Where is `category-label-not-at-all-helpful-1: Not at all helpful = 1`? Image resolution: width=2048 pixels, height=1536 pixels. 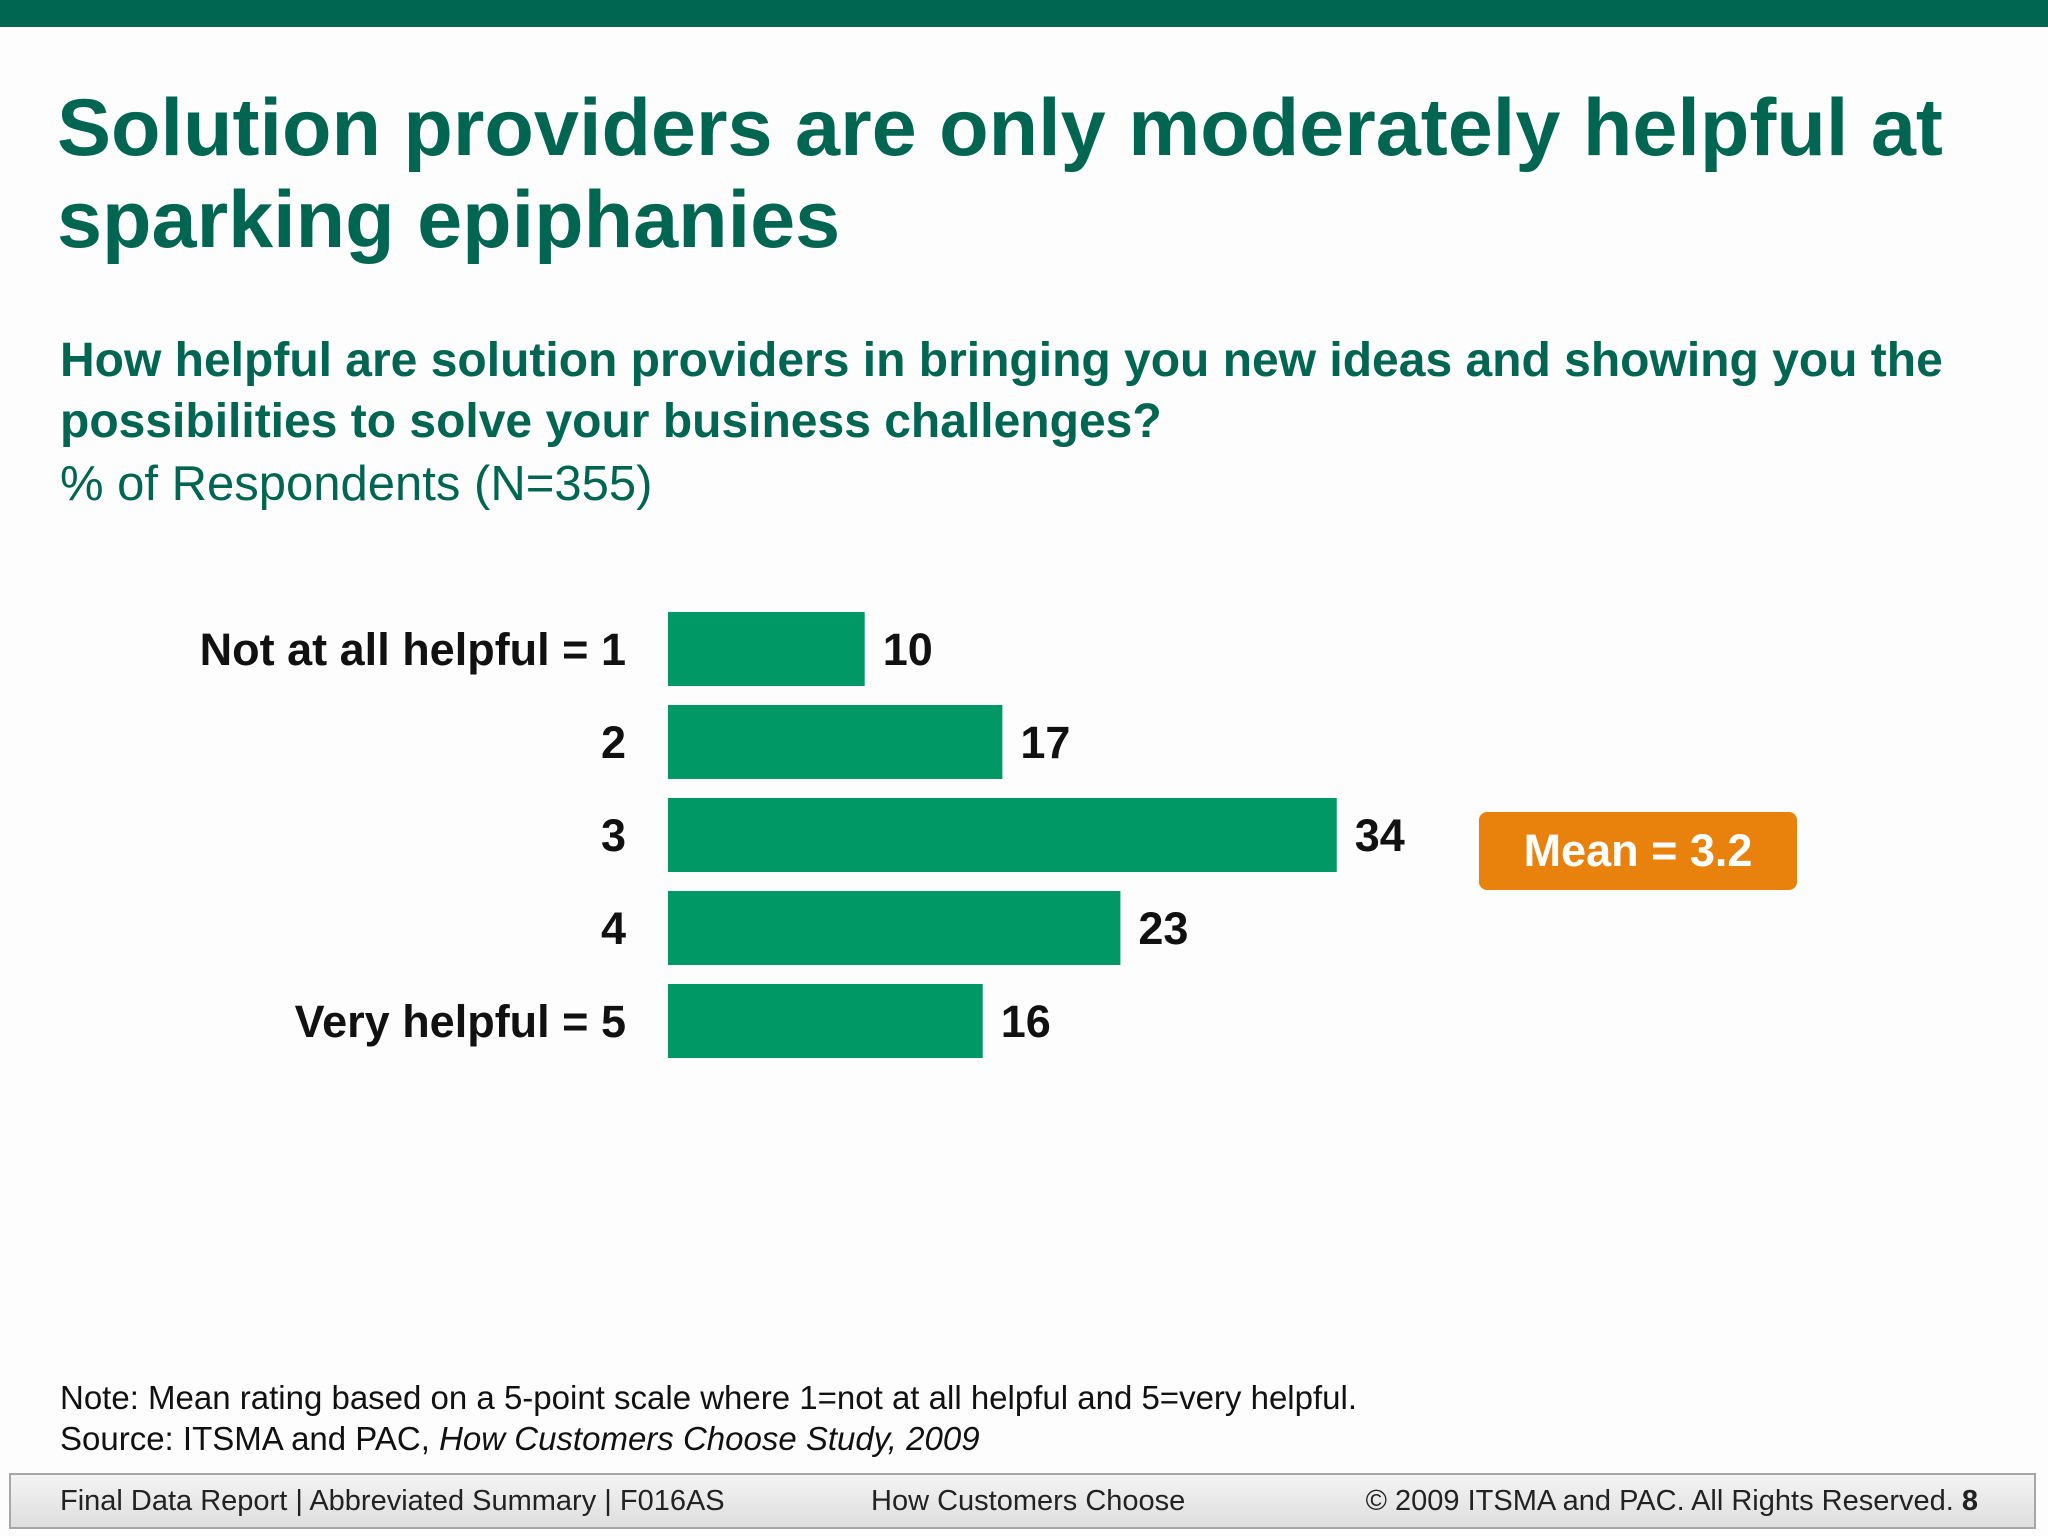
category-label-not-at-all-helpful-1: Not at all helpful = 1 is located at coordinates (413, 649).